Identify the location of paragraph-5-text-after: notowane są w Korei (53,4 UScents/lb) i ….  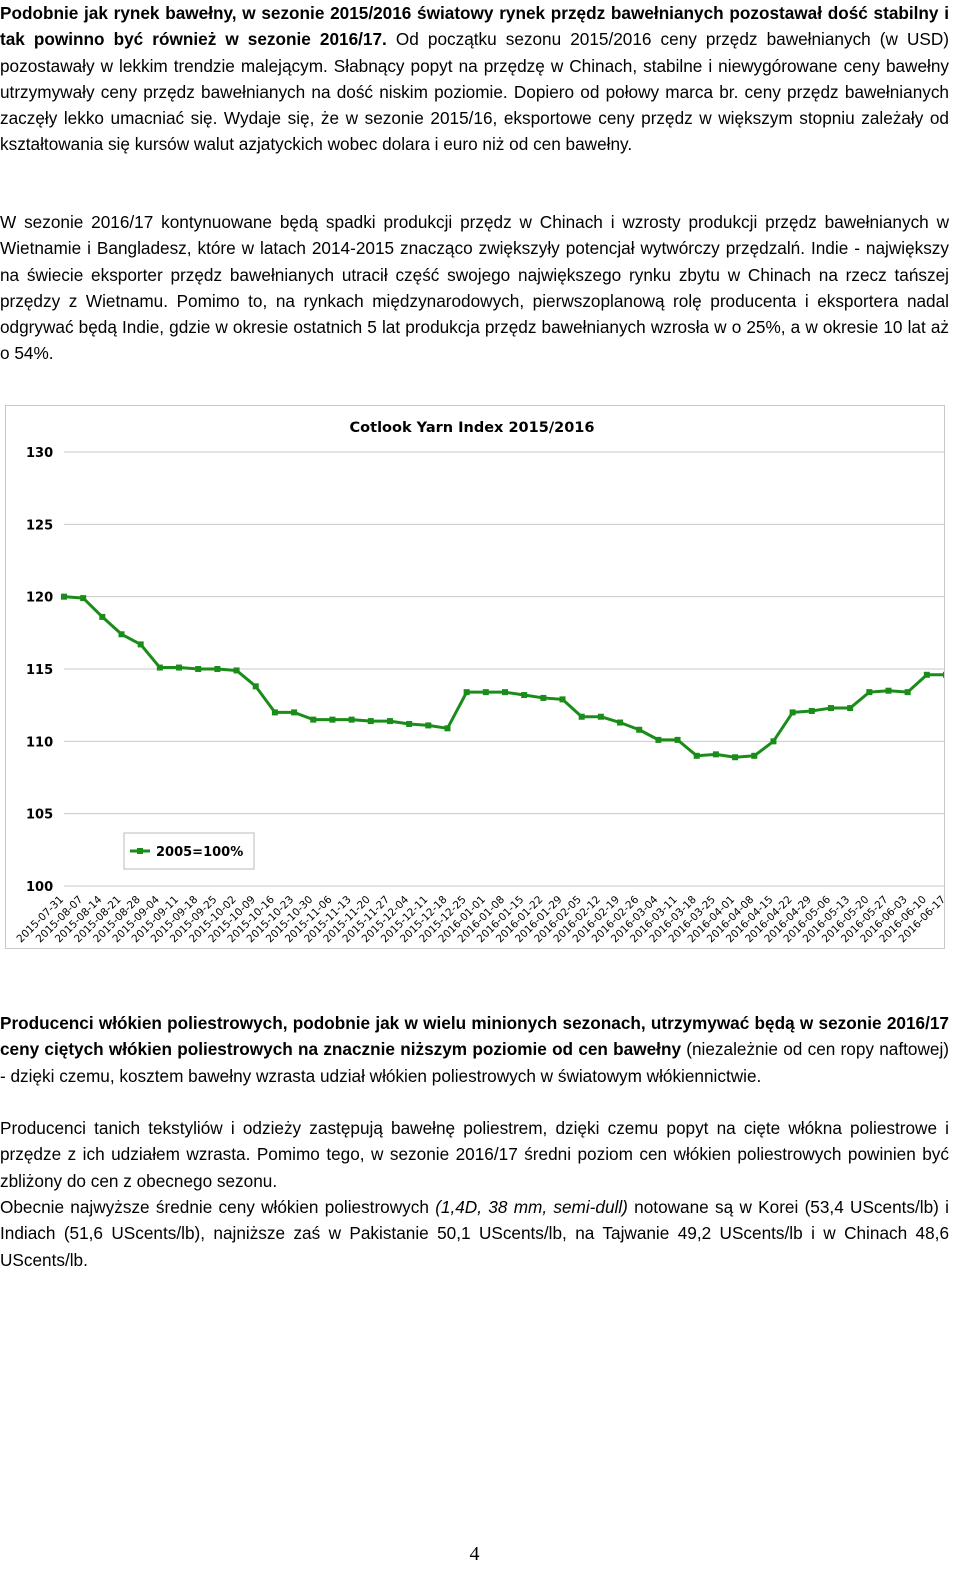
(474, 1233).